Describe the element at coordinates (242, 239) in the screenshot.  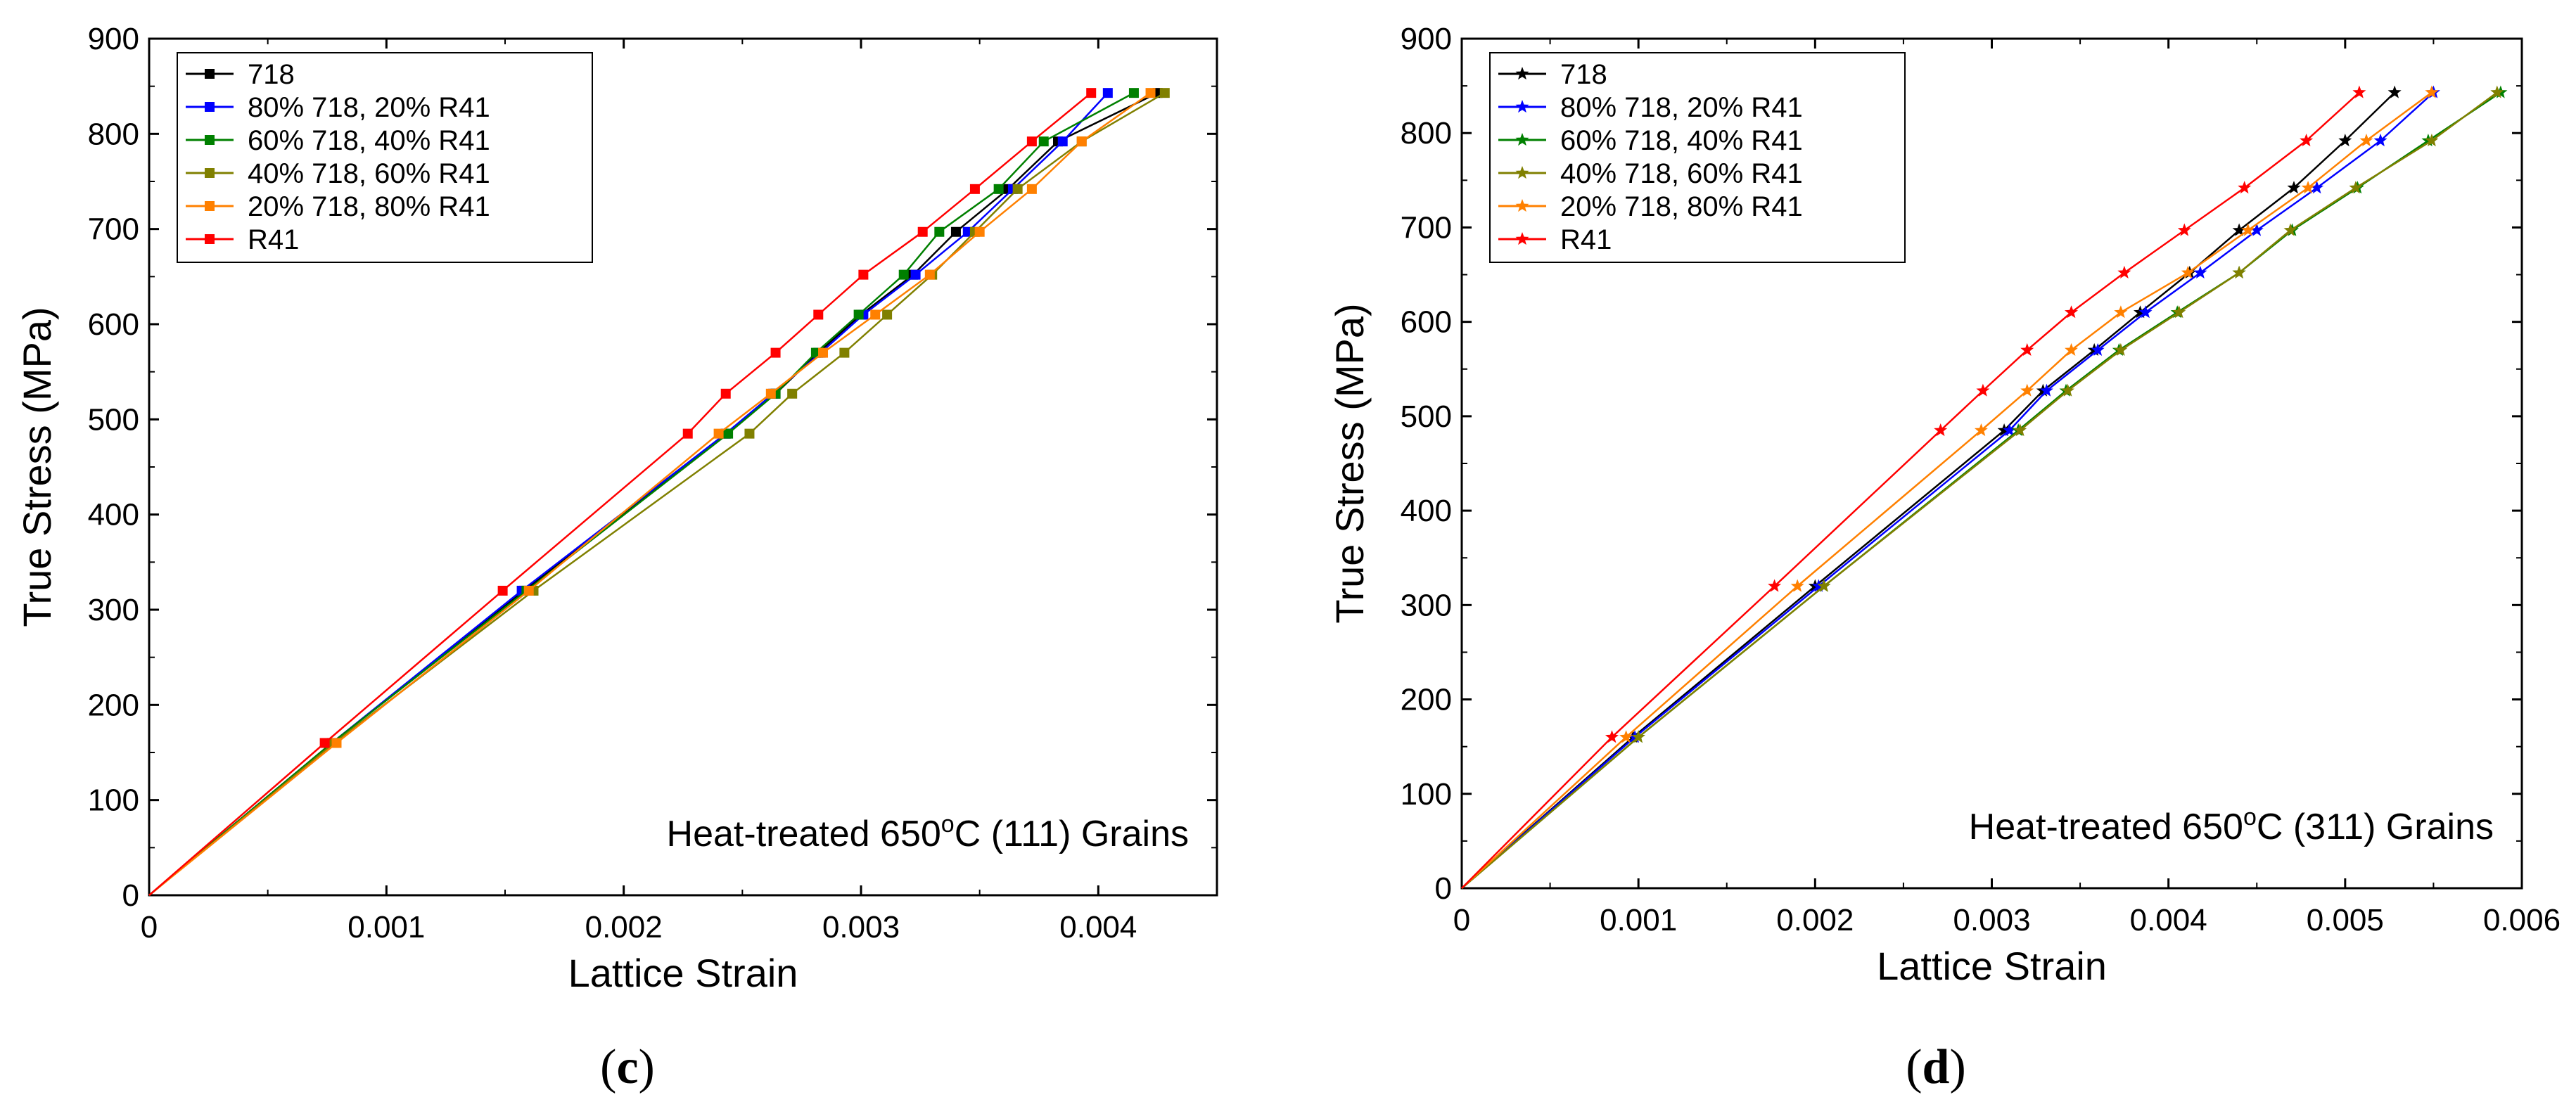
I see `legend-item: R41` at that location.